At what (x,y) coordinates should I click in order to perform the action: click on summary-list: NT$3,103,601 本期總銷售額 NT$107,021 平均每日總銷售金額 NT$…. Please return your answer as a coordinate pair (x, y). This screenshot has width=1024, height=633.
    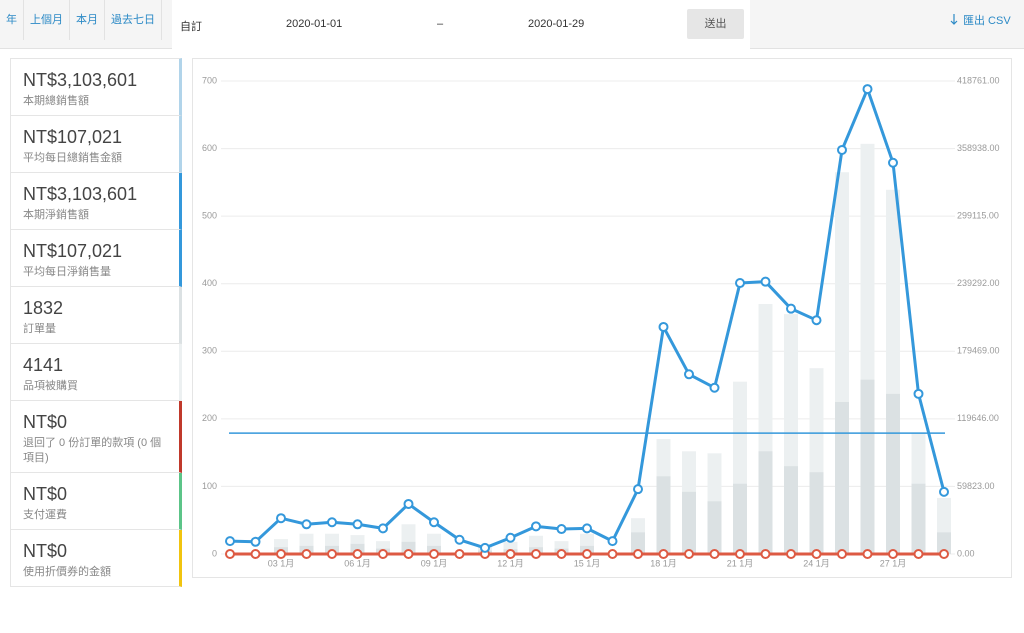
    Looking at the image, I should click on (96, 322).